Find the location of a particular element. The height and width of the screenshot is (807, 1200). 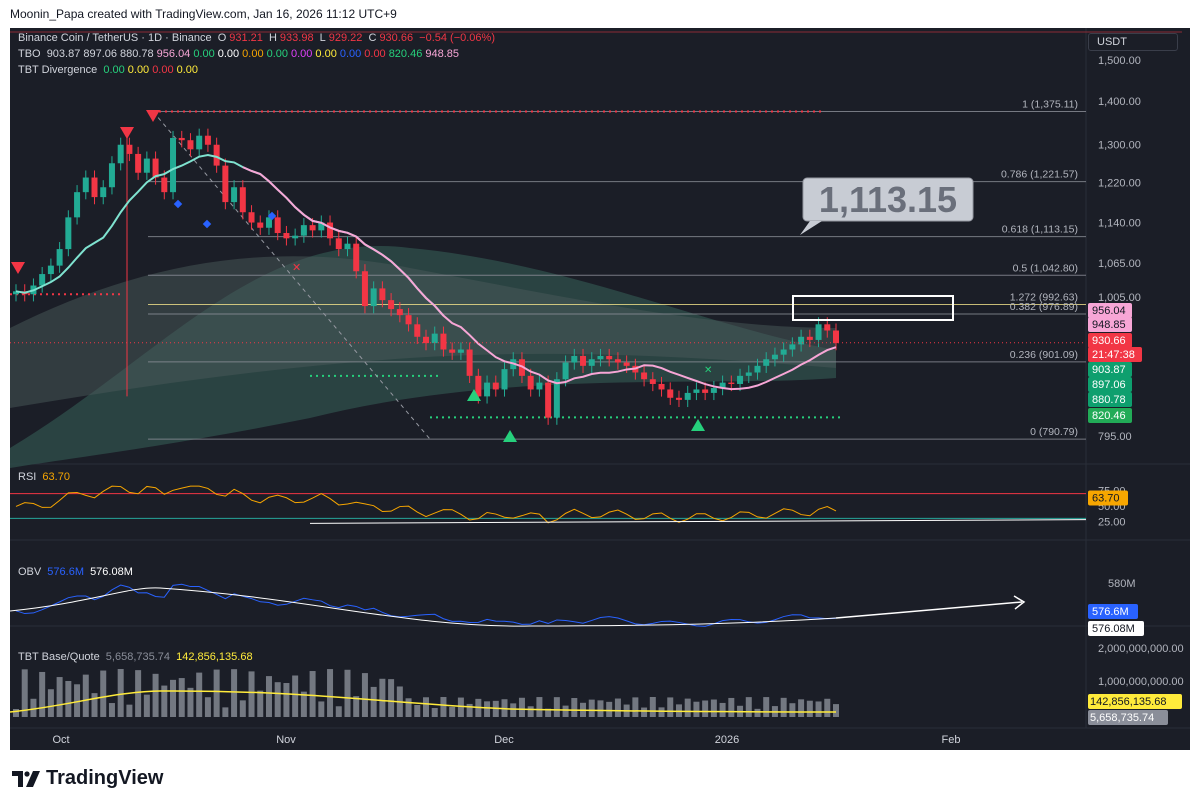

price-tag: 820.46 is located at coordinates (1110, 415).